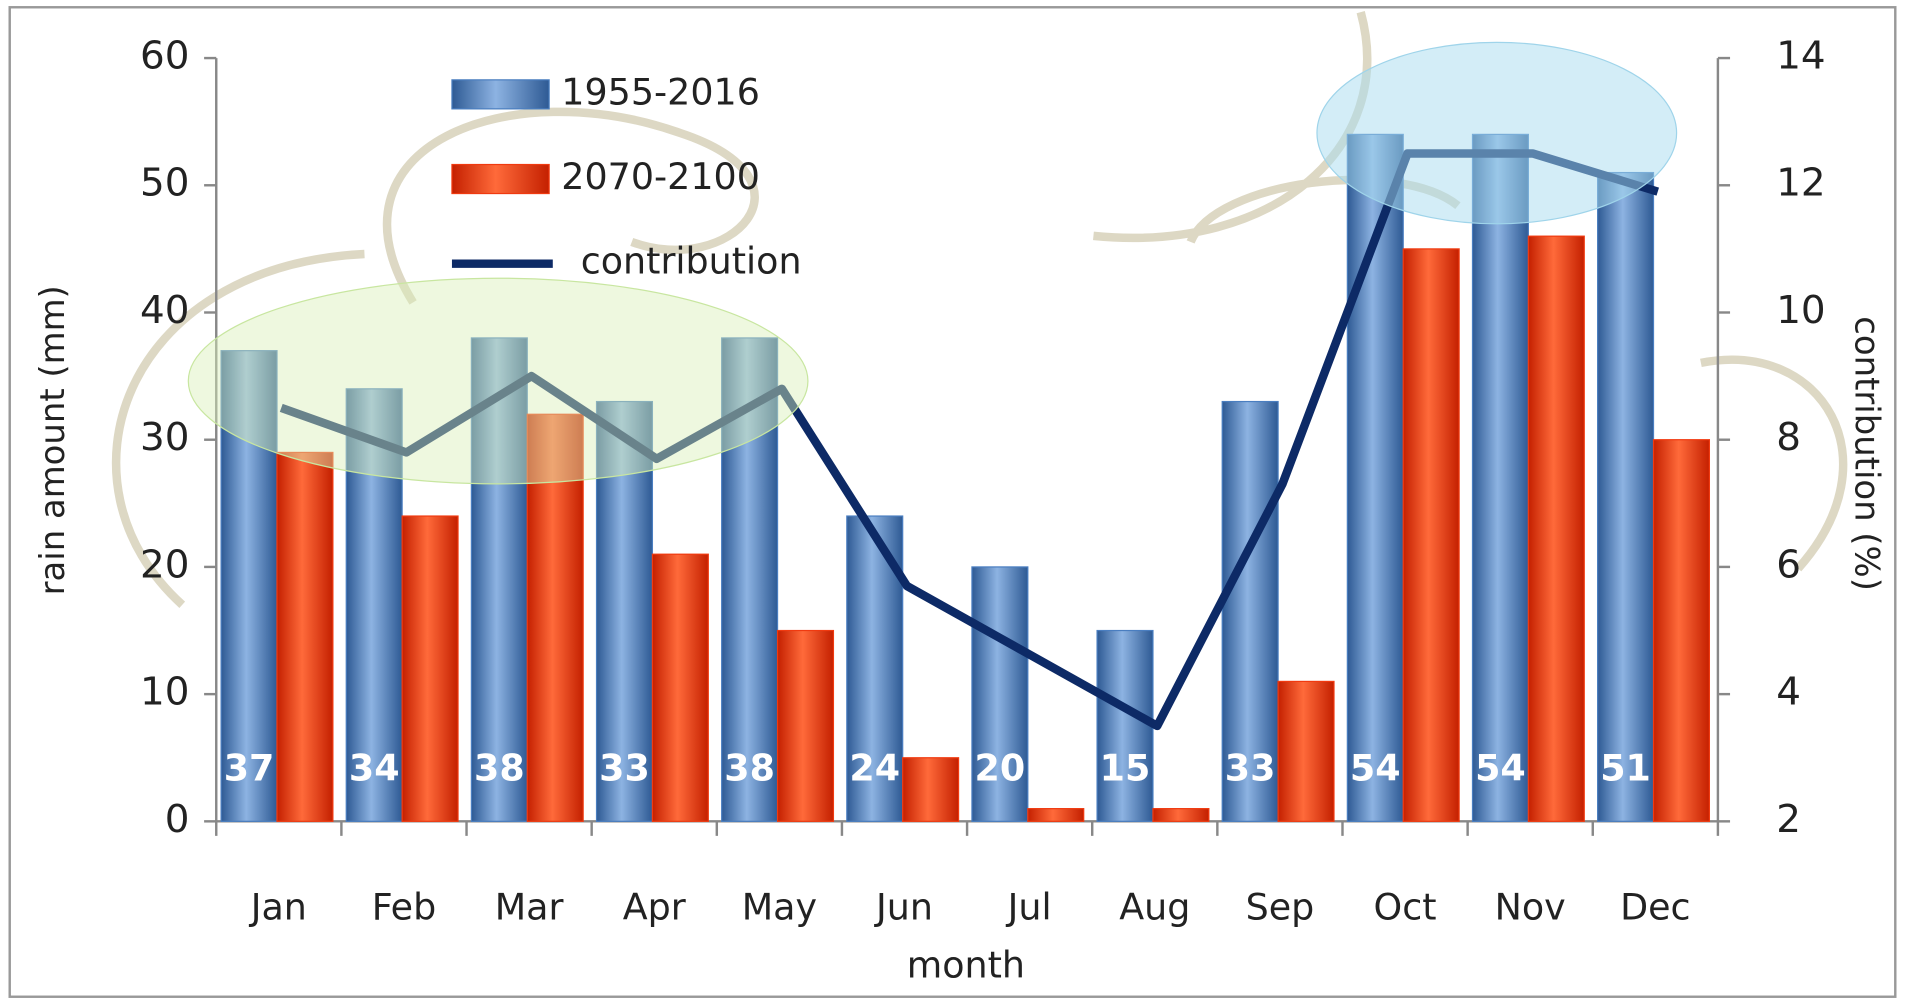  Describe the element at coordinates (1625, 768) in the screenshot. I see `data-label: 51` at that location.